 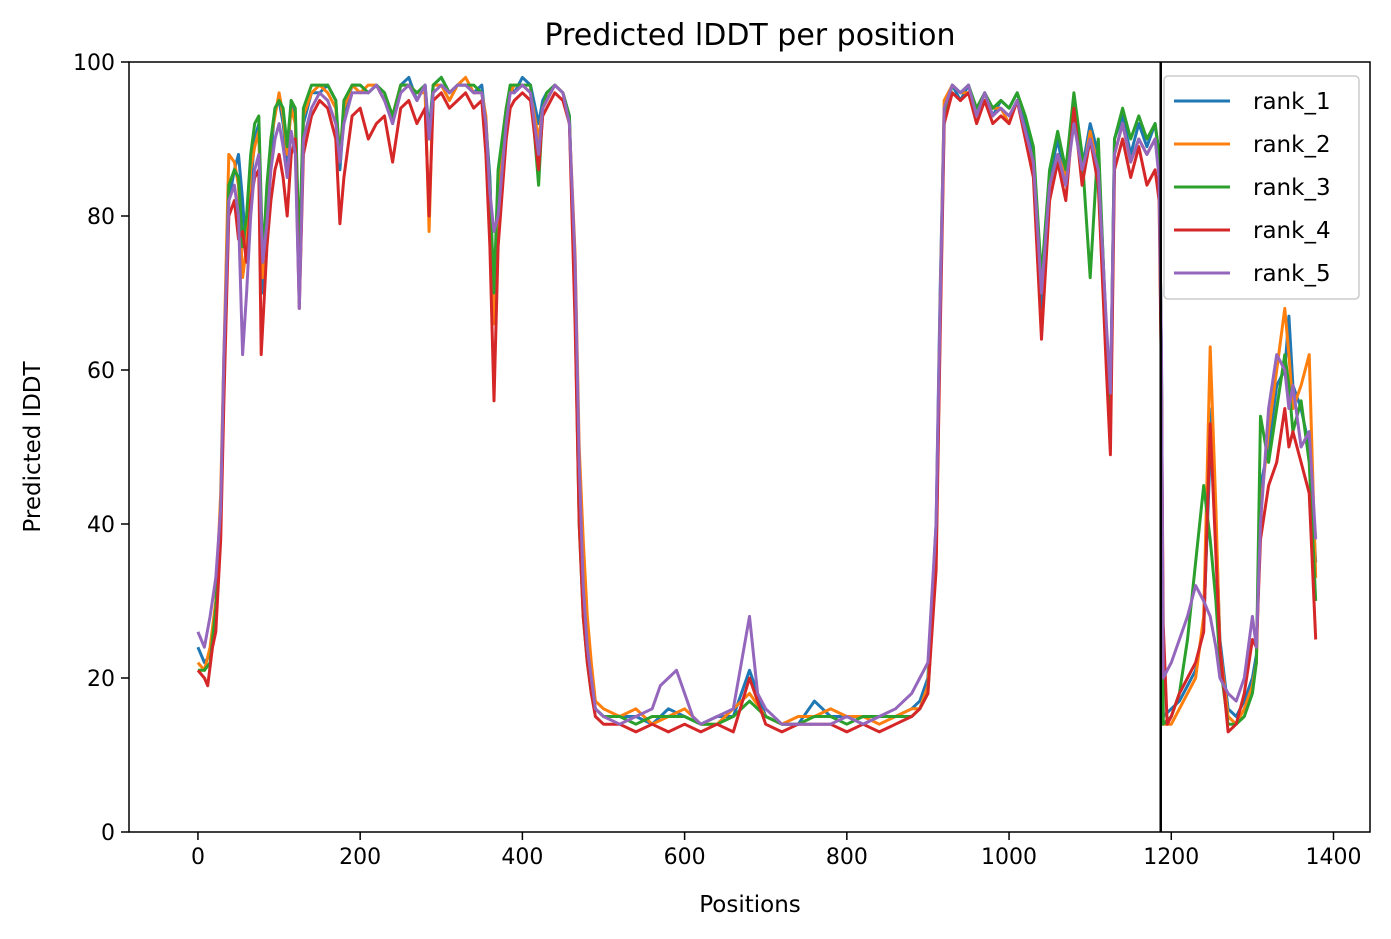 I want to click on legend-box, so click(x=1261, y=187).